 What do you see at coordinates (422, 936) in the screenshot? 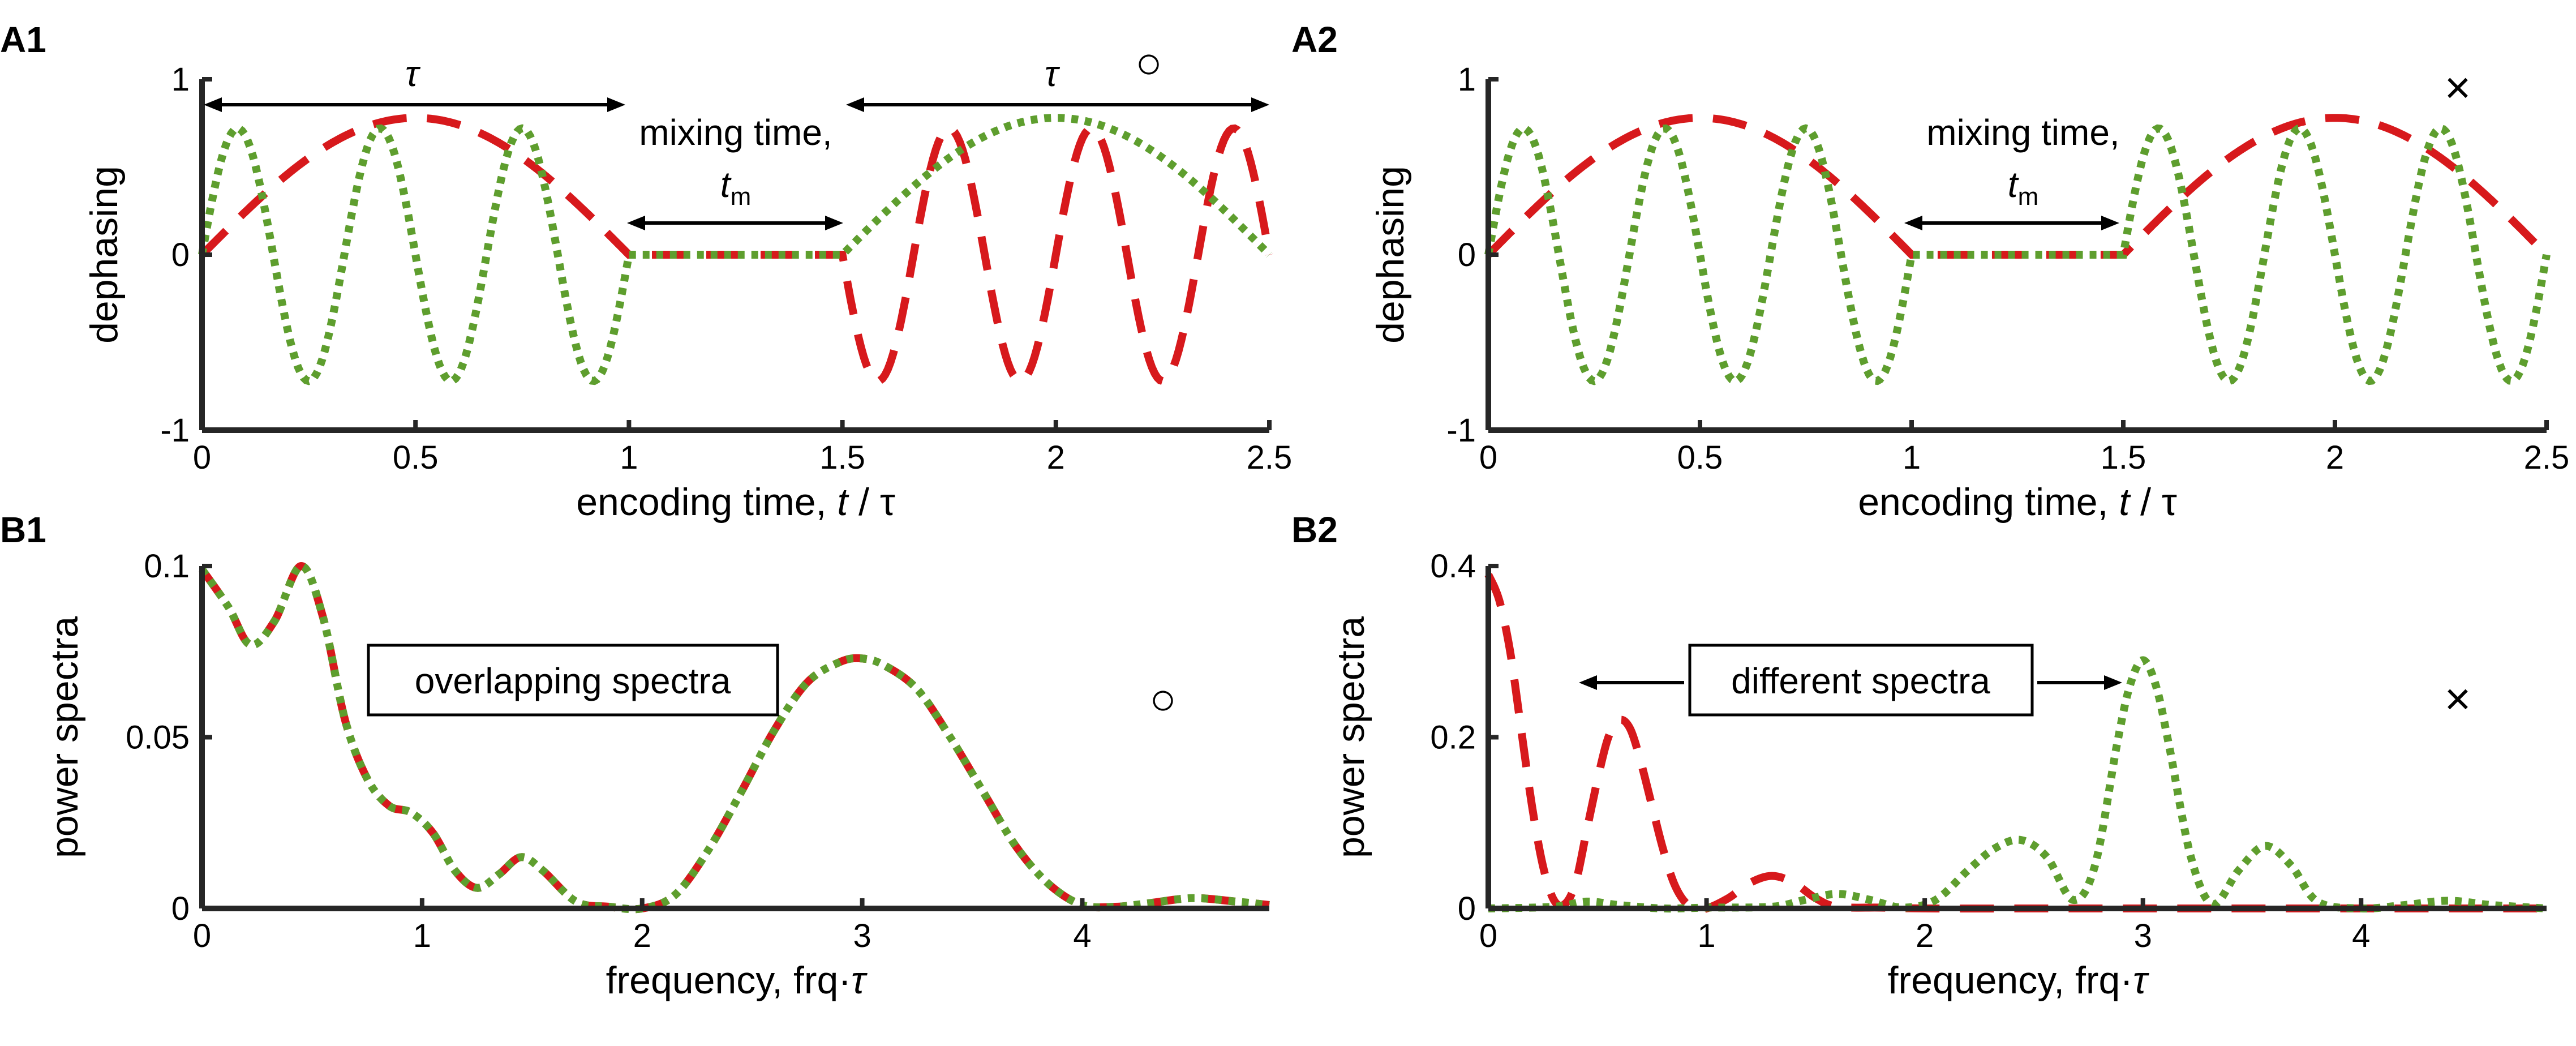
I see `x-tick-label-b1: 1` at bounding box center [422, 936].